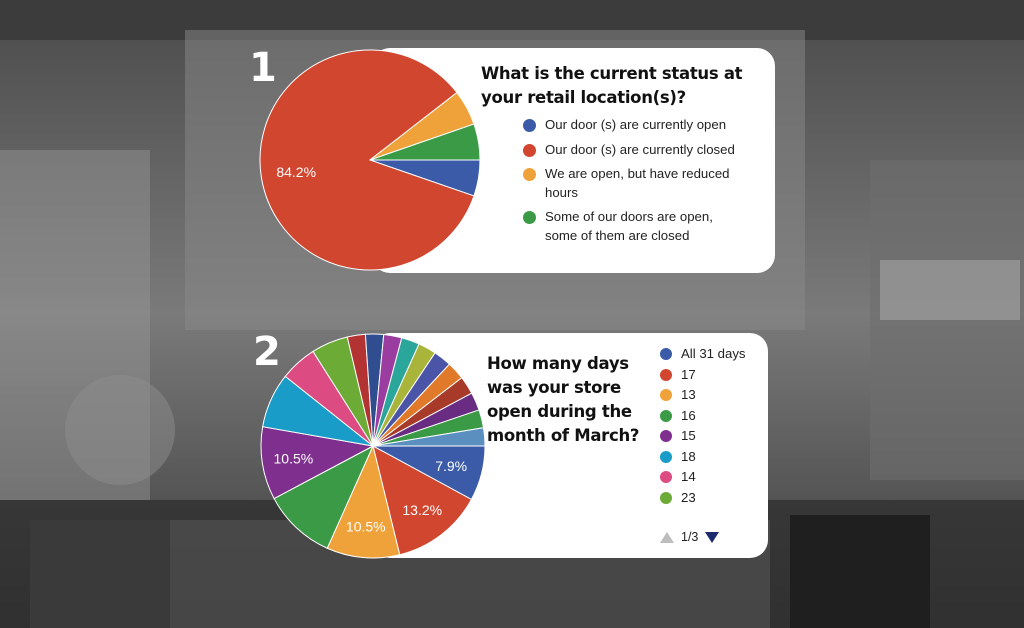 This screenshot has width=1024, height=628. What do you see at coordinates (710, 375) in the screenshot?
I see `legend-item: 17` at bounding box center [710, 375].